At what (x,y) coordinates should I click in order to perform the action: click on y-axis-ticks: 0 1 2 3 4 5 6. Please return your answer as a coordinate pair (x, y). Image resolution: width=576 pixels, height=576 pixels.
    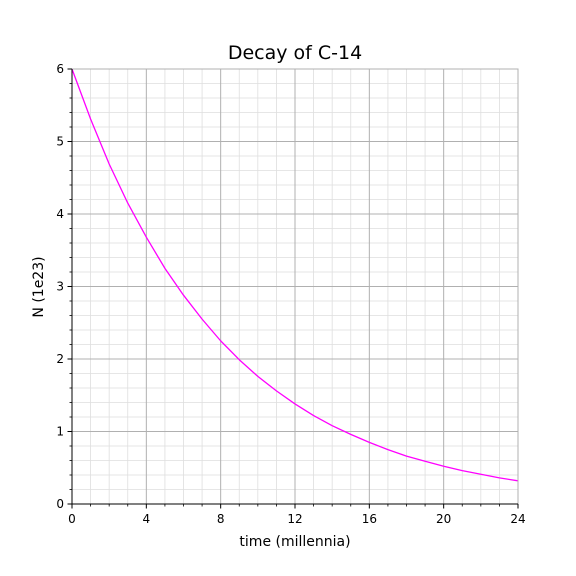
    Looking at the image, I should click on (64, 286).